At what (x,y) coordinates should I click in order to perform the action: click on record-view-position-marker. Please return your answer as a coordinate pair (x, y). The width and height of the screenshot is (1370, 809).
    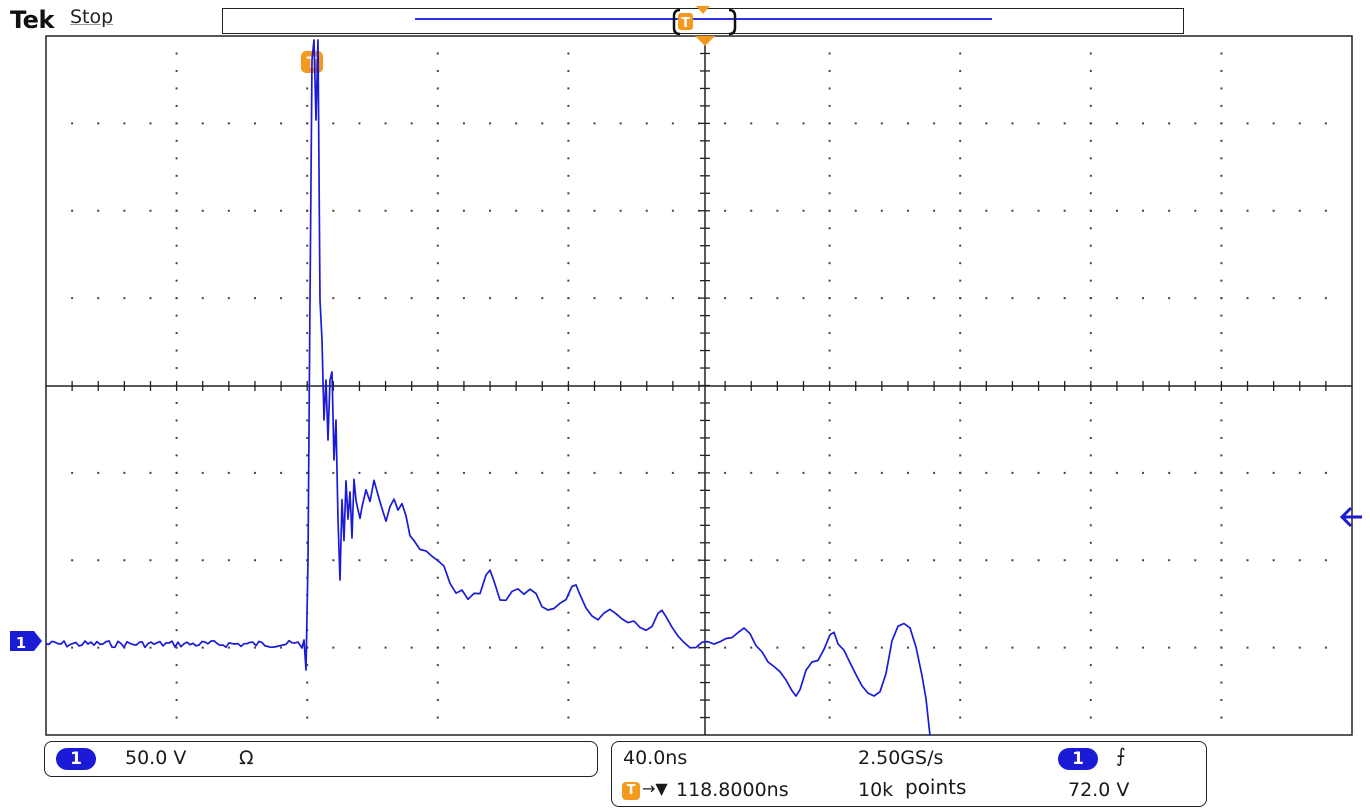
    Looking at the image, I should click on (703, 10).